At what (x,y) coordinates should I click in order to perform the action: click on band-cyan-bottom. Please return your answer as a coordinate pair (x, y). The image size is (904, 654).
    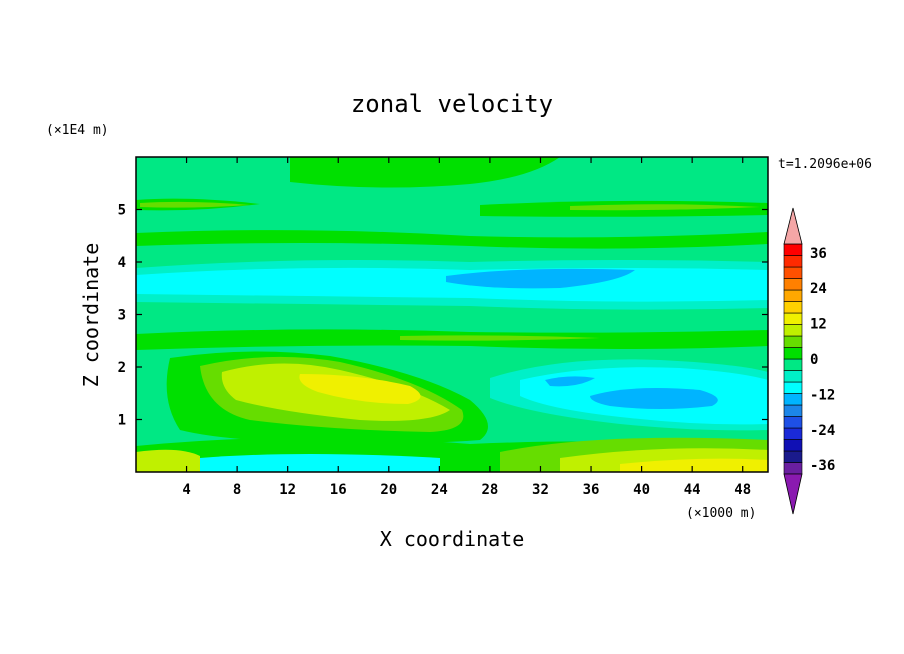
    Looking at the image, I should click on (320, 463).